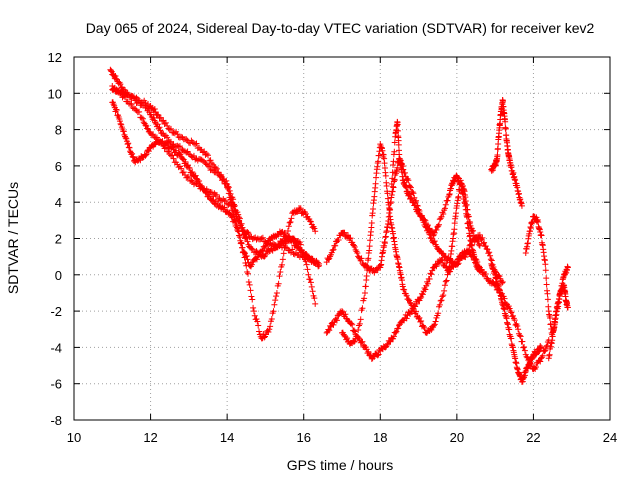  I want to click on y-tick-label: 8, so click(58, 130).